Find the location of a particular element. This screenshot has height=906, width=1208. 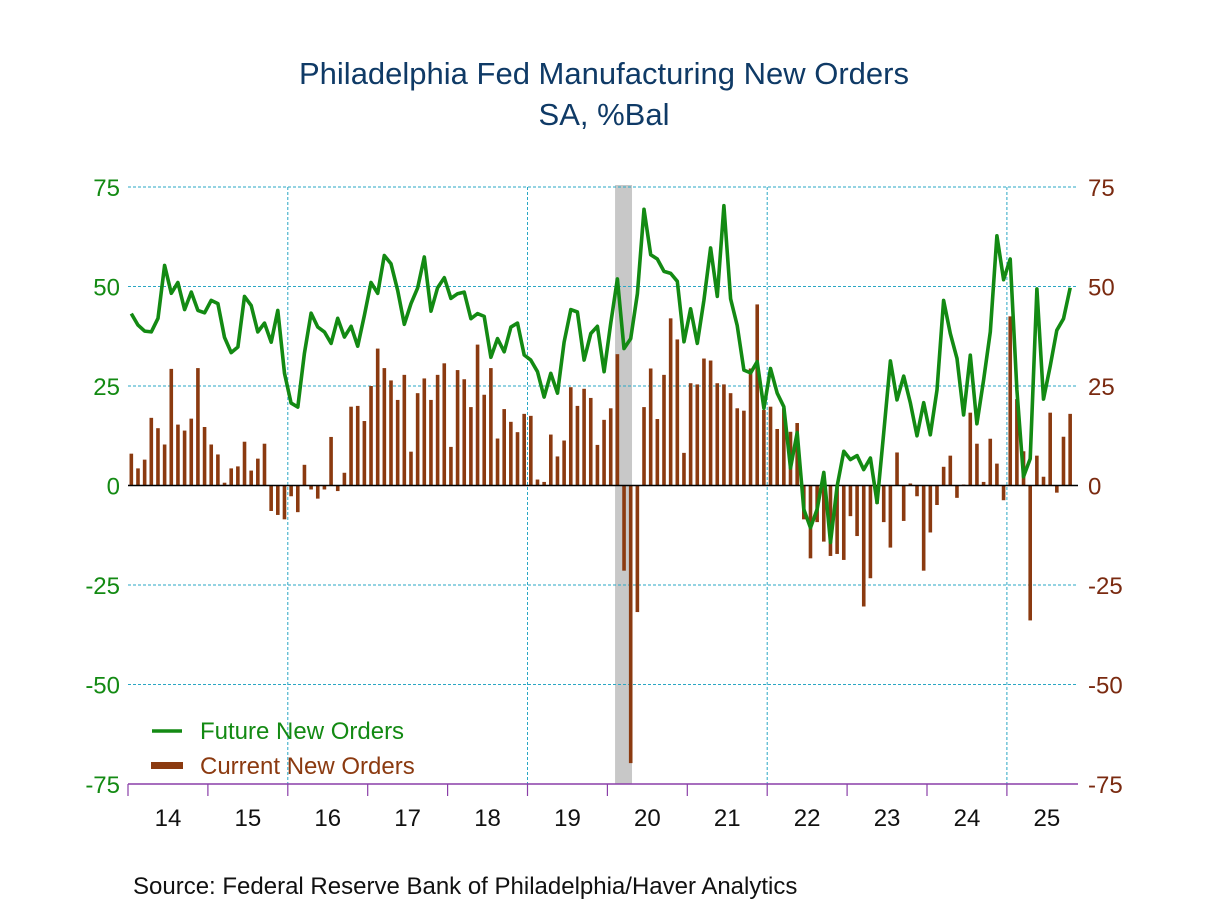

y-tick-label-left: 50 is located at coordinates (106, 288).